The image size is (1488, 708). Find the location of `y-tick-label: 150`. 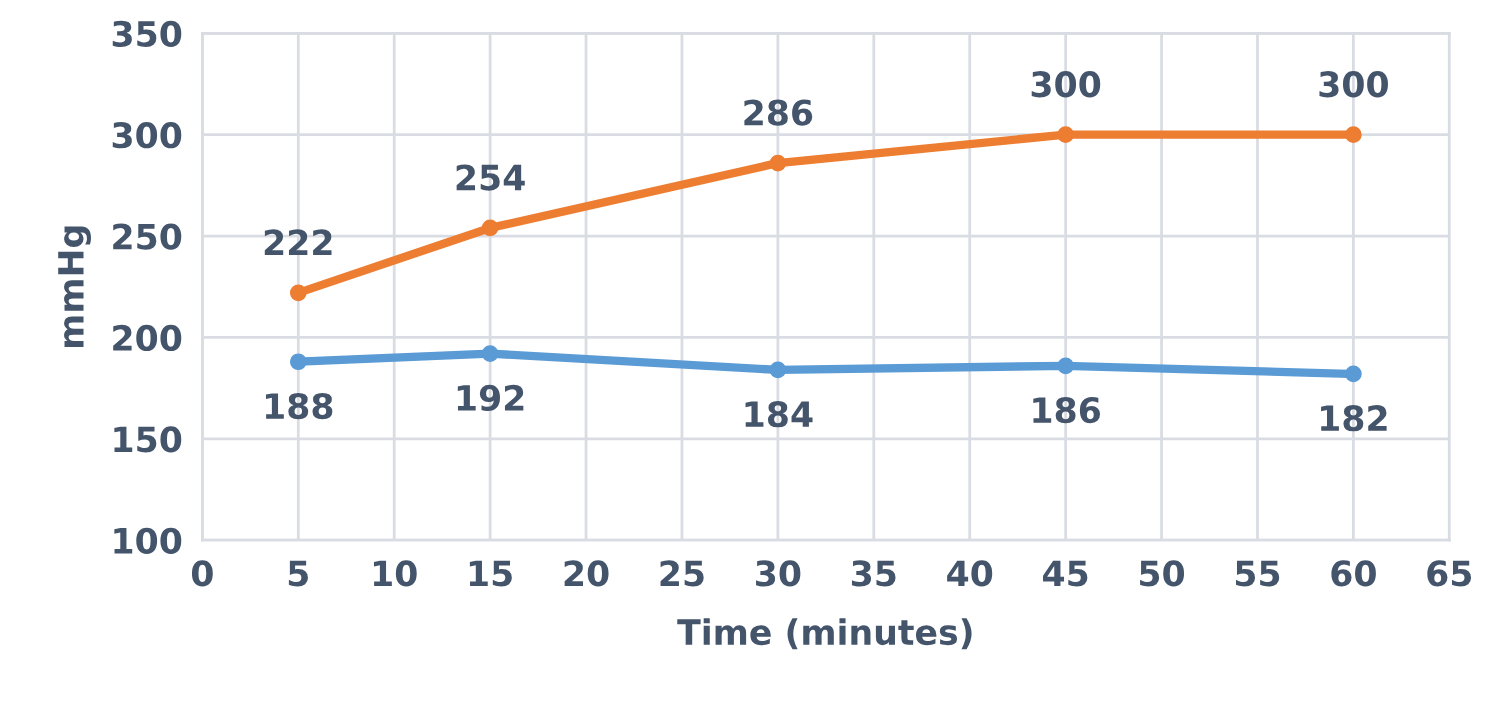

y-tick-label: 150 is located at coordinates (148, 439).